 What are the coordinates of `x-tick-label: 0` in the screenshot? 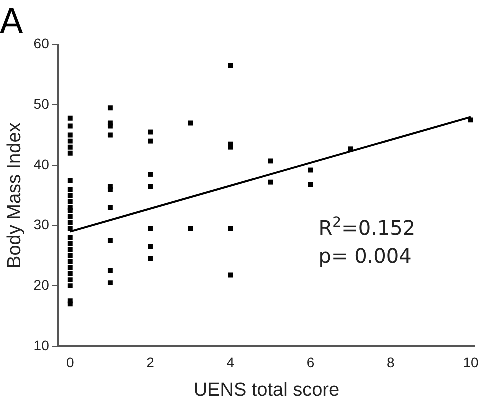 It's located at (70, 362).